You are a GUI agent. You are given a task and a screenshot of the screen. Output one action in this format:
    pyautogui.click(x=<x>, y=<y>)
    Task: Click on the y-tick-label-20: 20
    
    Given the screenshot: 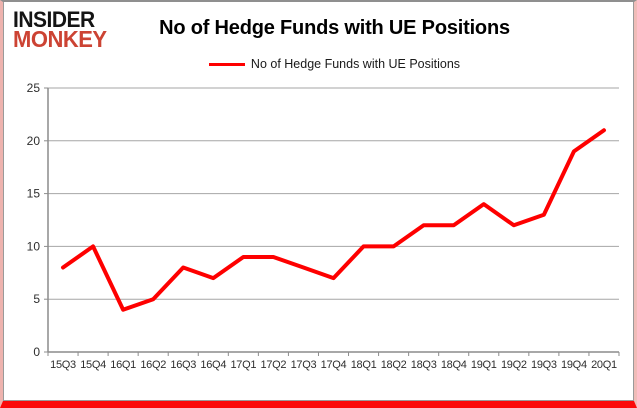 What is the action you would take?
    pyautogui.click(x=34, y=141)
    